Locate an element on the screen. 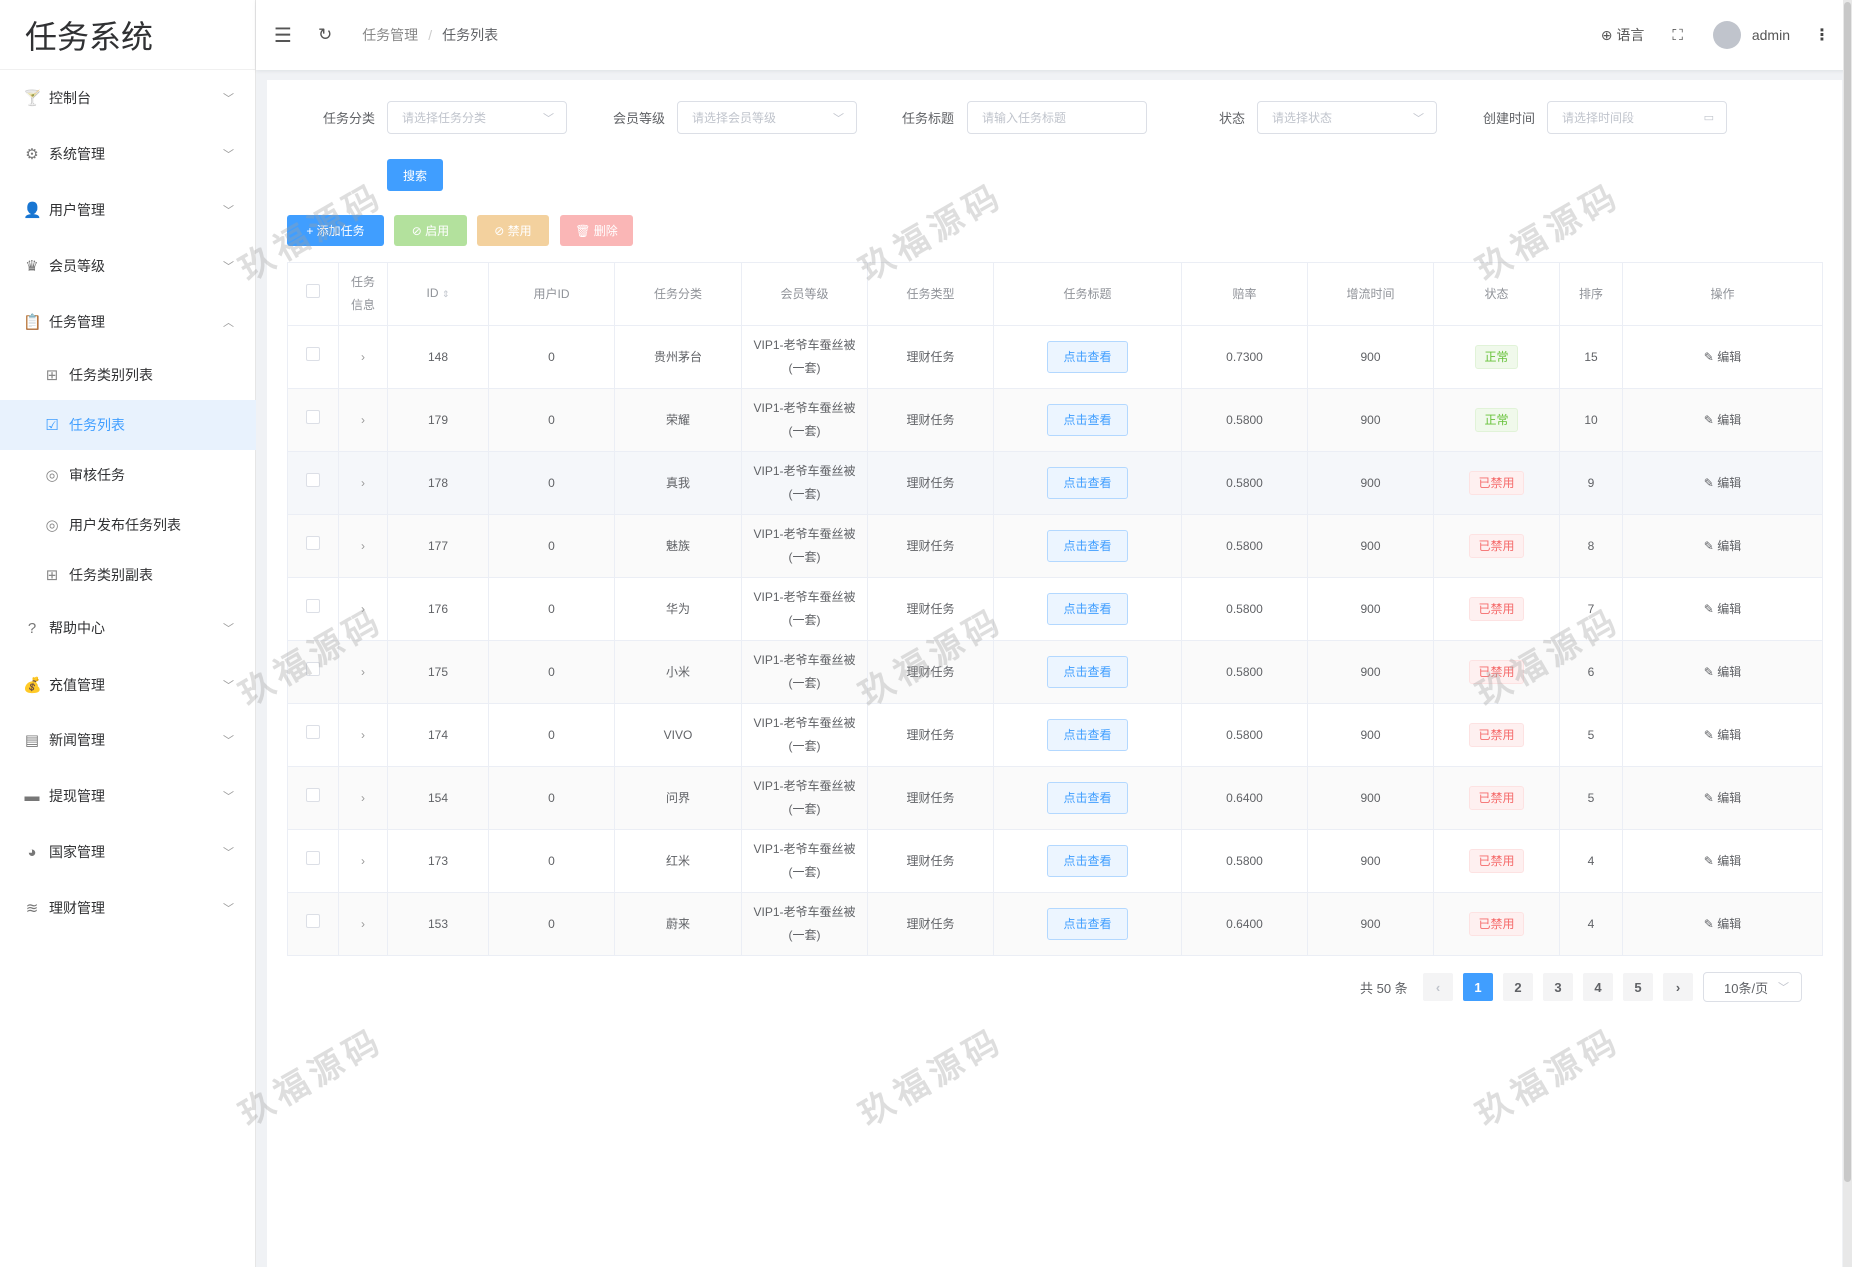 Image resolution: width=1852 pixels, height=1267 pixels. refresh-icon: ↻ is located at coordinates (325, 34).